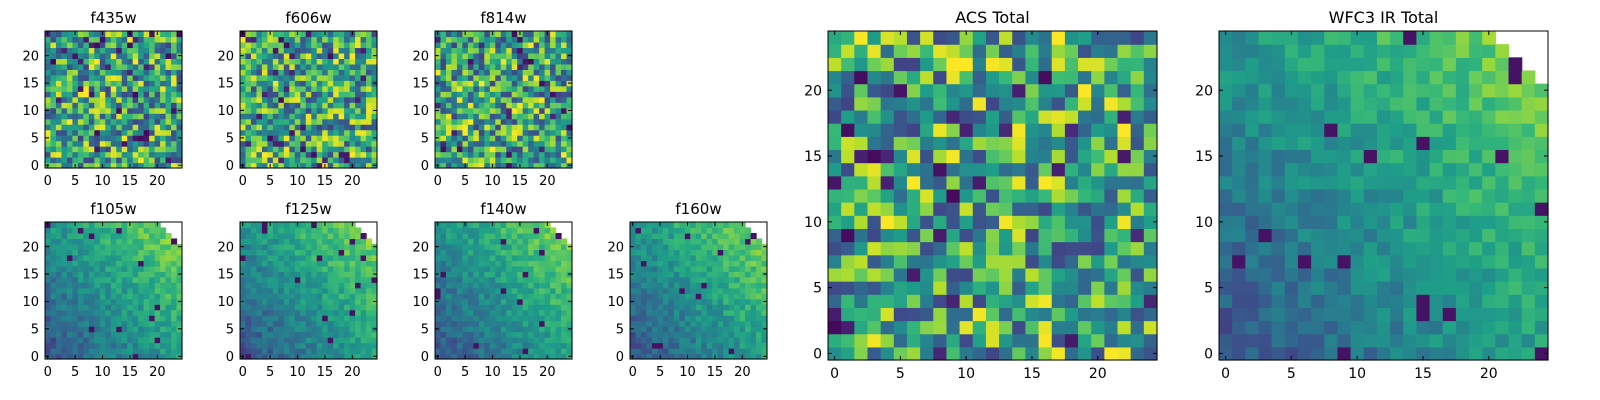 Image resolution: width=1600 pixels, height=400 pixels. What do you see at coordinates (503, 209) in the screenshot?
I see `panel-title: f140w` at bounding box center [503, 209].